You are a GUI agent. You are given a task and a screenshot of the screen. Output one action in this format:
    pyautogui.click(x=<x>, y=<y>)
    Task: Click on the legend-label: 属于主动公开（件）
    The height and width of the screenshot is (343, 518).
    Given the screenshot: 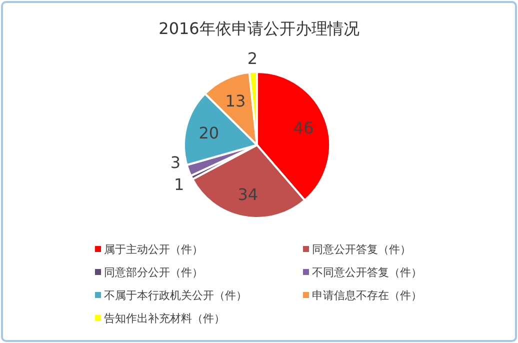 What is the action you would take?
    pyautogui.click(x=153, y=249)
    